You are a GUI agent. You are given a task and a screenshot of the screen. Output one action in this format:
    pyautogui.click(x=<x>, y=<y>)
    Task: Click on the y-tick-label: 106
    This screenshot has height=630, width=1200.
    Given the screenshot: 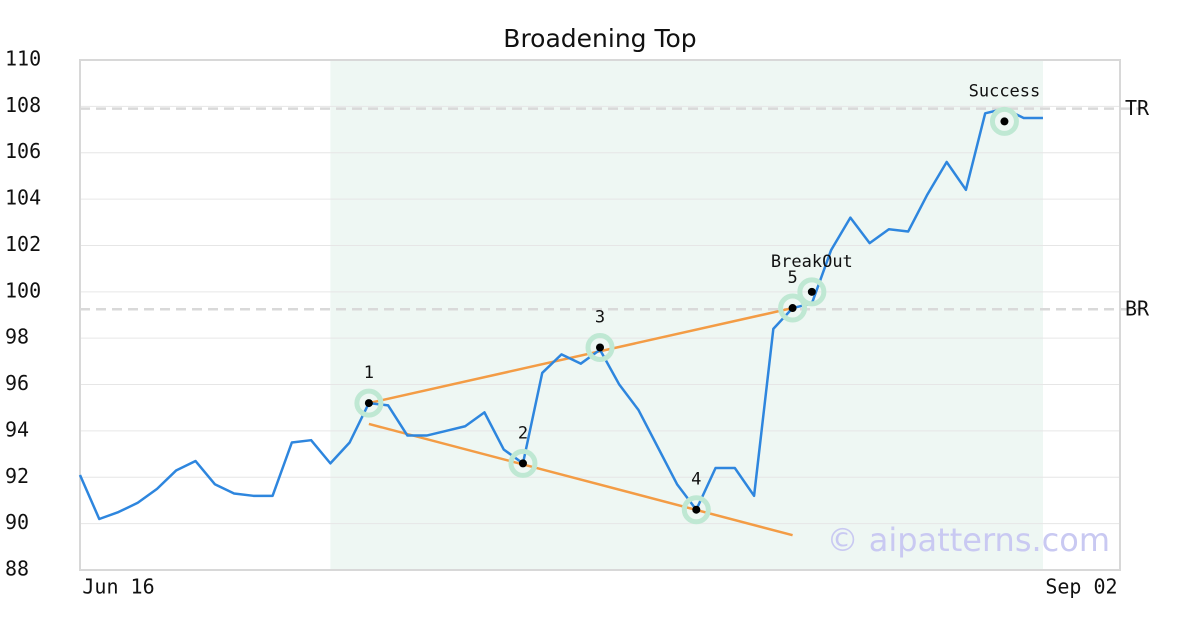 What is the action you would take?
    pyautogui.click(x=23, y=151)
    